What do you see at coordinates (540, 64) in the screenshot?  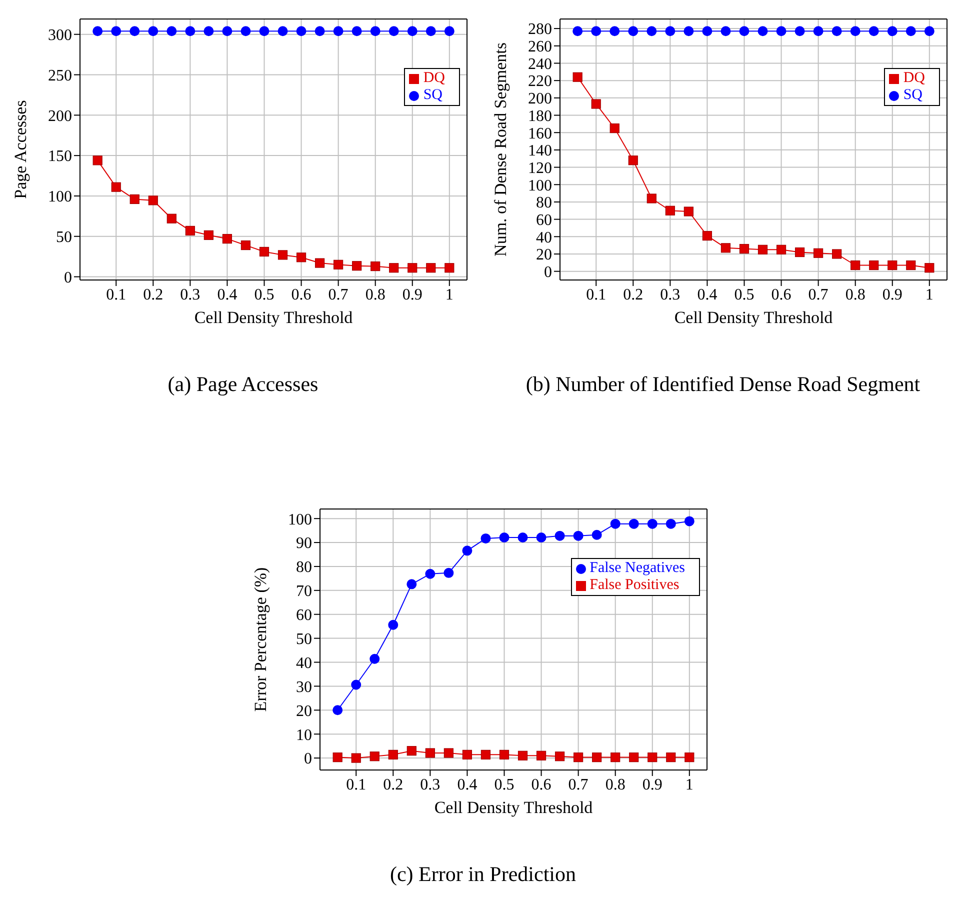 I see `y-tick-label: 240` at bounding box center [540, 64].